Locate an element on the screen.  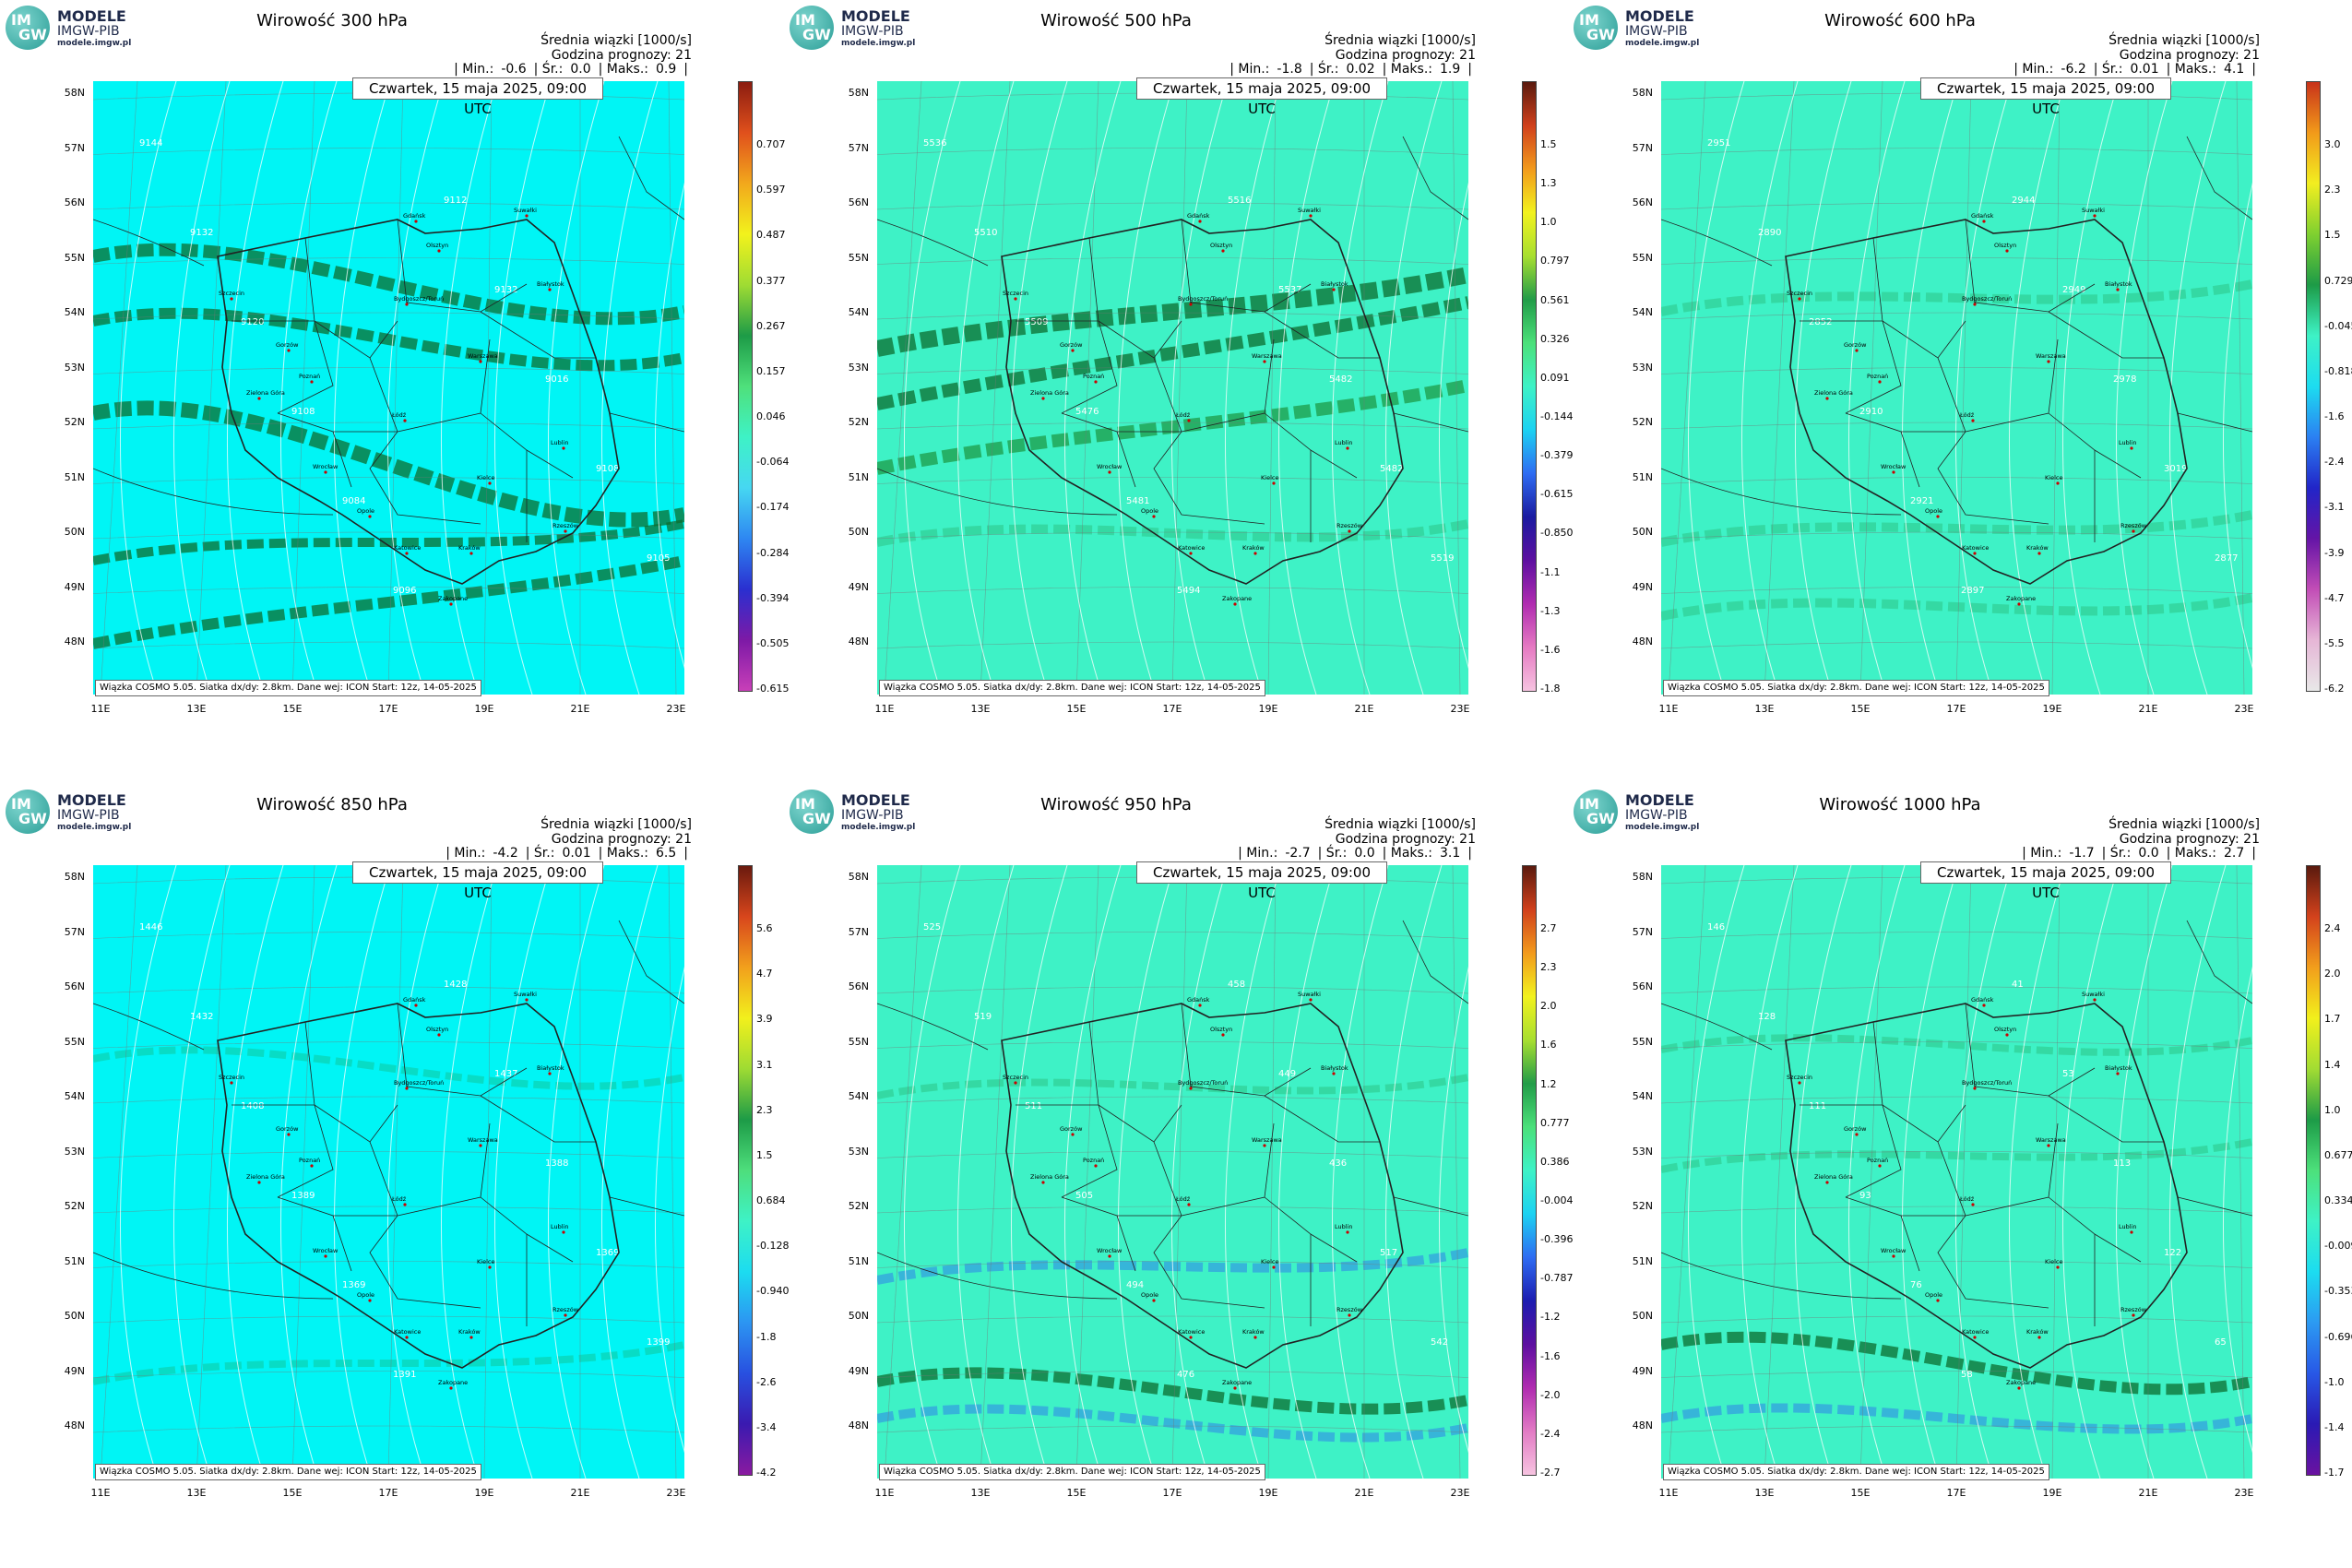
contour-label: 53 is located at coordinates (2068, 1074).